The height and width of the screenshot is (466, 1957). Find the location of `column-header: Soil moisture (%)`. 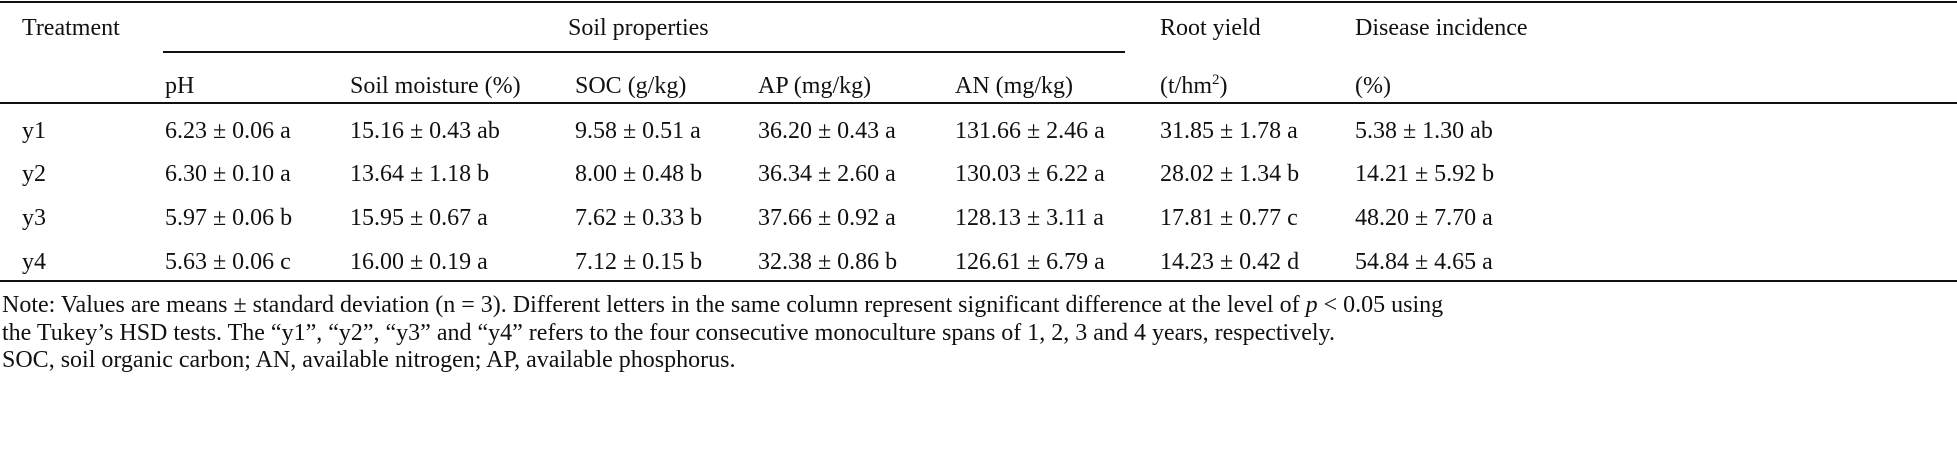

column-header: Soil moisture (%) is located at coordinates (435, 86).